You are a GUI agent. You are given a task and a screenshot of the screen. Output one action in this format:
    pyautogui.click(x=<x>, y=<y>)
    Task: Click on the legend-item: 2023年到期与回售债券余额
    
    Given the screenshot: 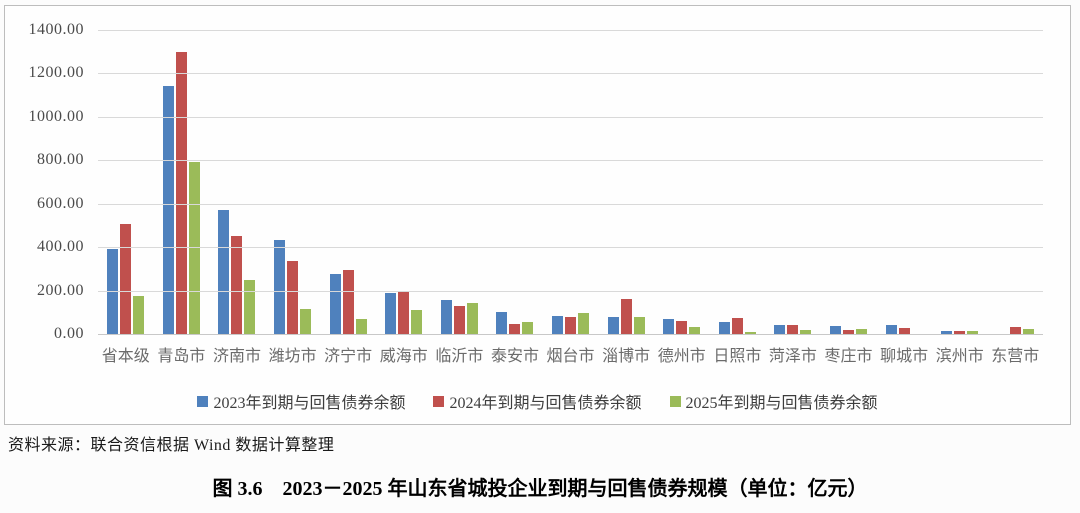 What is the action you would take?
    pyautogui.click(x=301, y=401)
    